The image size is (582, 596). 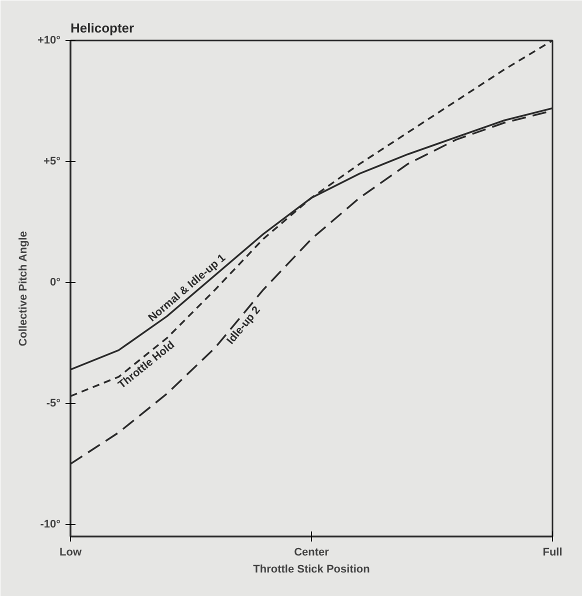 I want to click on y-axis-title: Collective Pitch Angle, so click(x=23, y=288).